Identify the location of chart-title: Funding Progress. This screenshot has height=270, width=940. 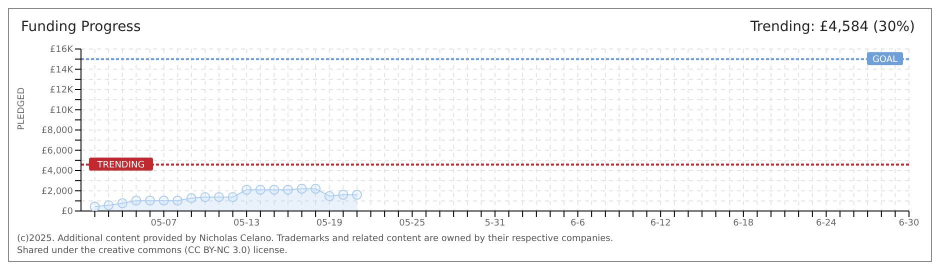
(81, 27).